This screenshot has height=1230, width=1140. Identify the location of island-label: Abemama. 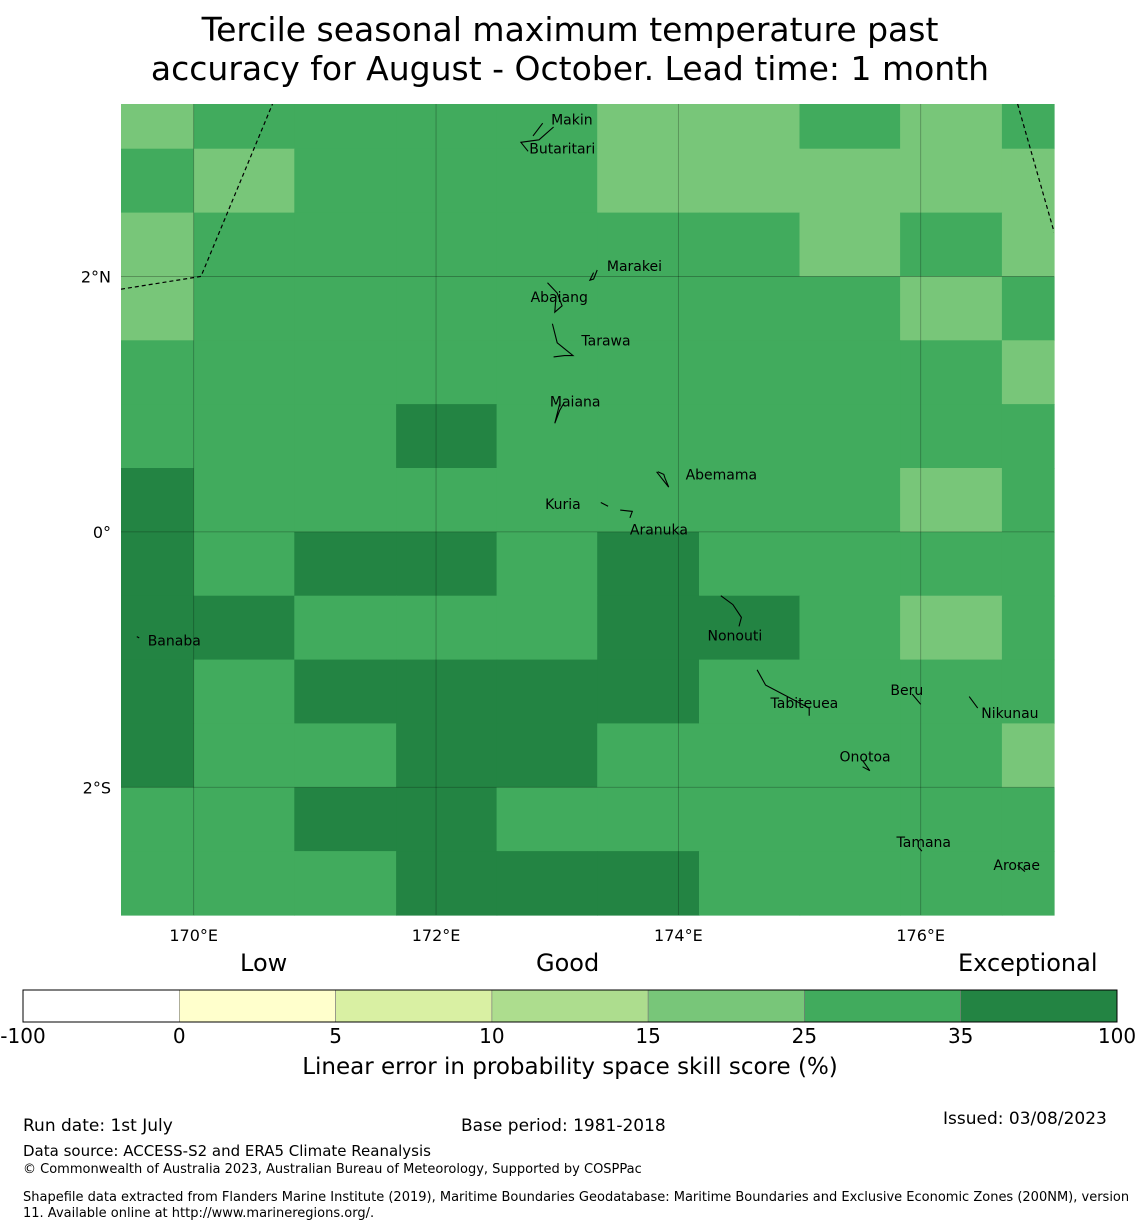
(722, 475).